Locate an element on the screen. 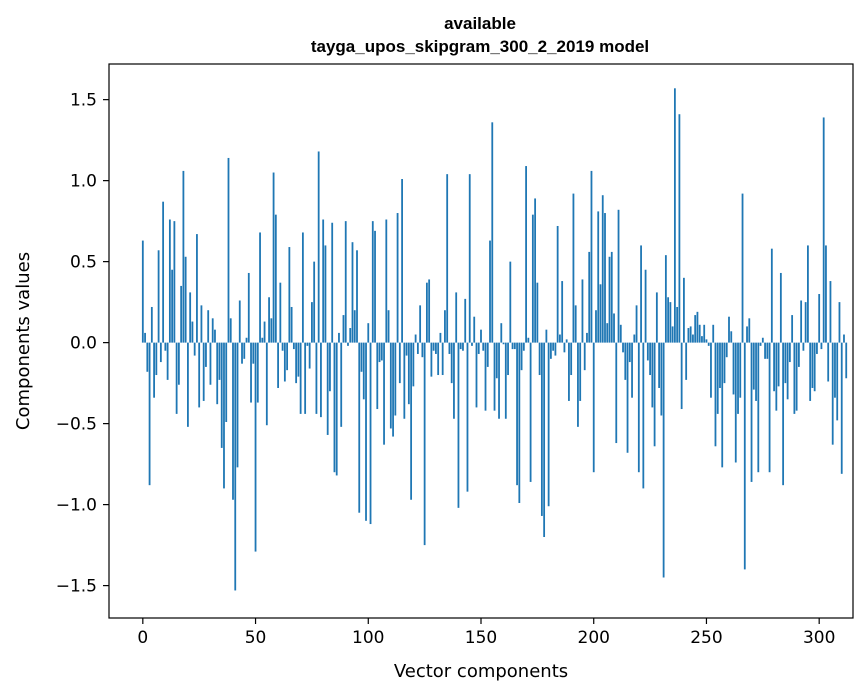 Image resolution: width=867 pixels, height=700 pixels. chart-title-line1: available is located at coordinates (480, 23).